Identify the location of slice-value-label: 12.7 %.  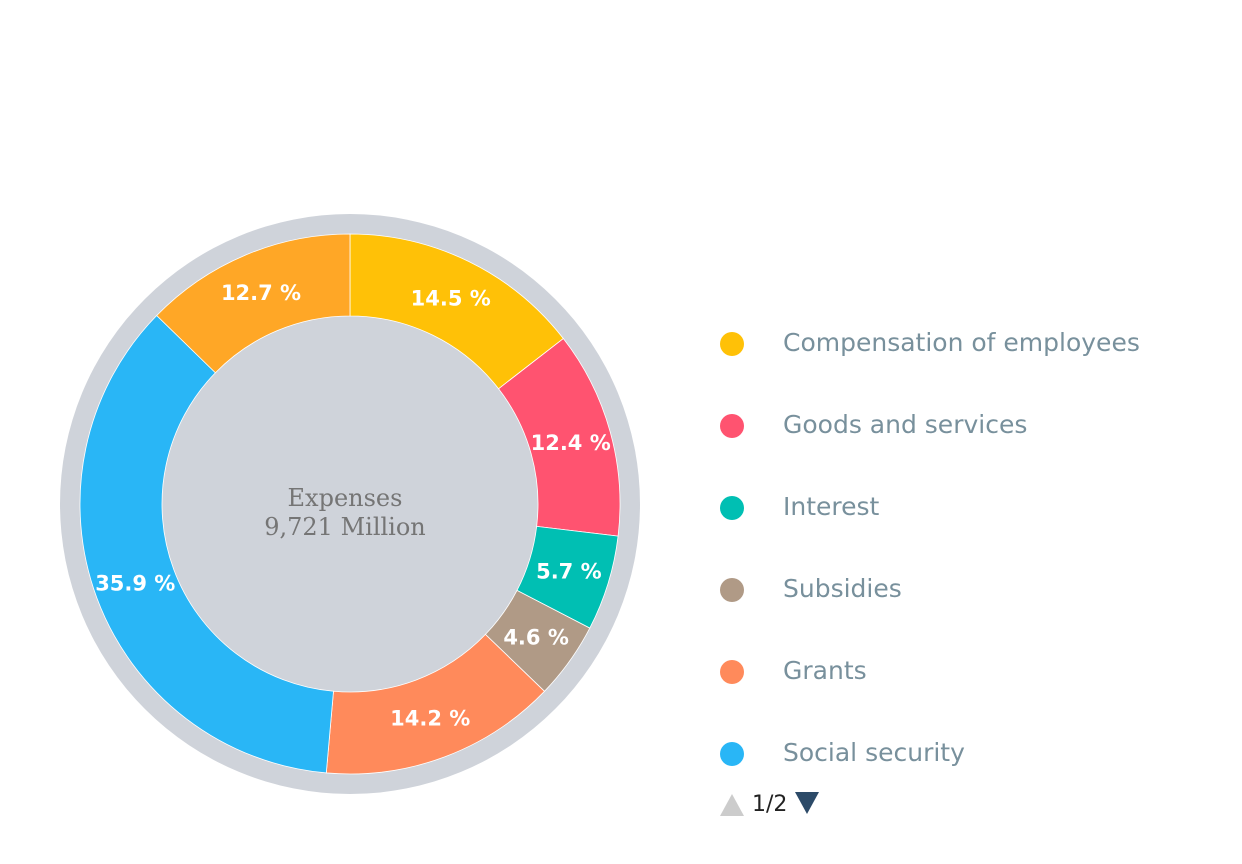
(261, 293).